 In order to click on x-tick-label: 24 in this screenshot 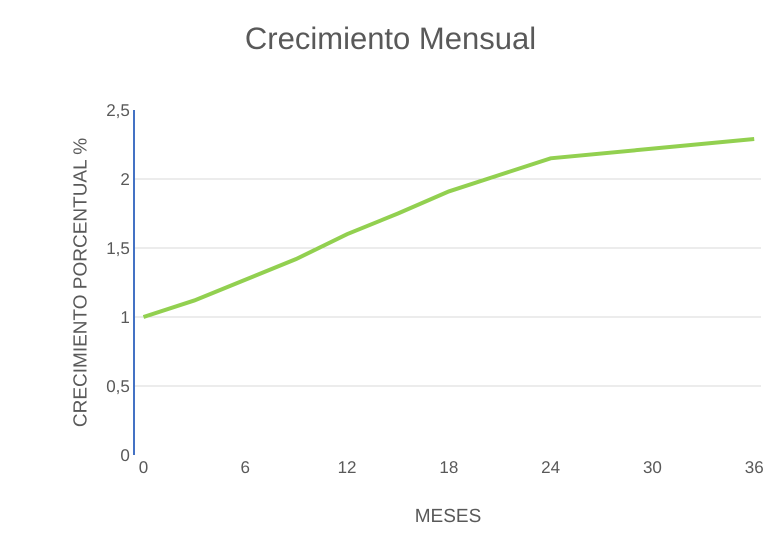, I will do `click(550, 467)`.